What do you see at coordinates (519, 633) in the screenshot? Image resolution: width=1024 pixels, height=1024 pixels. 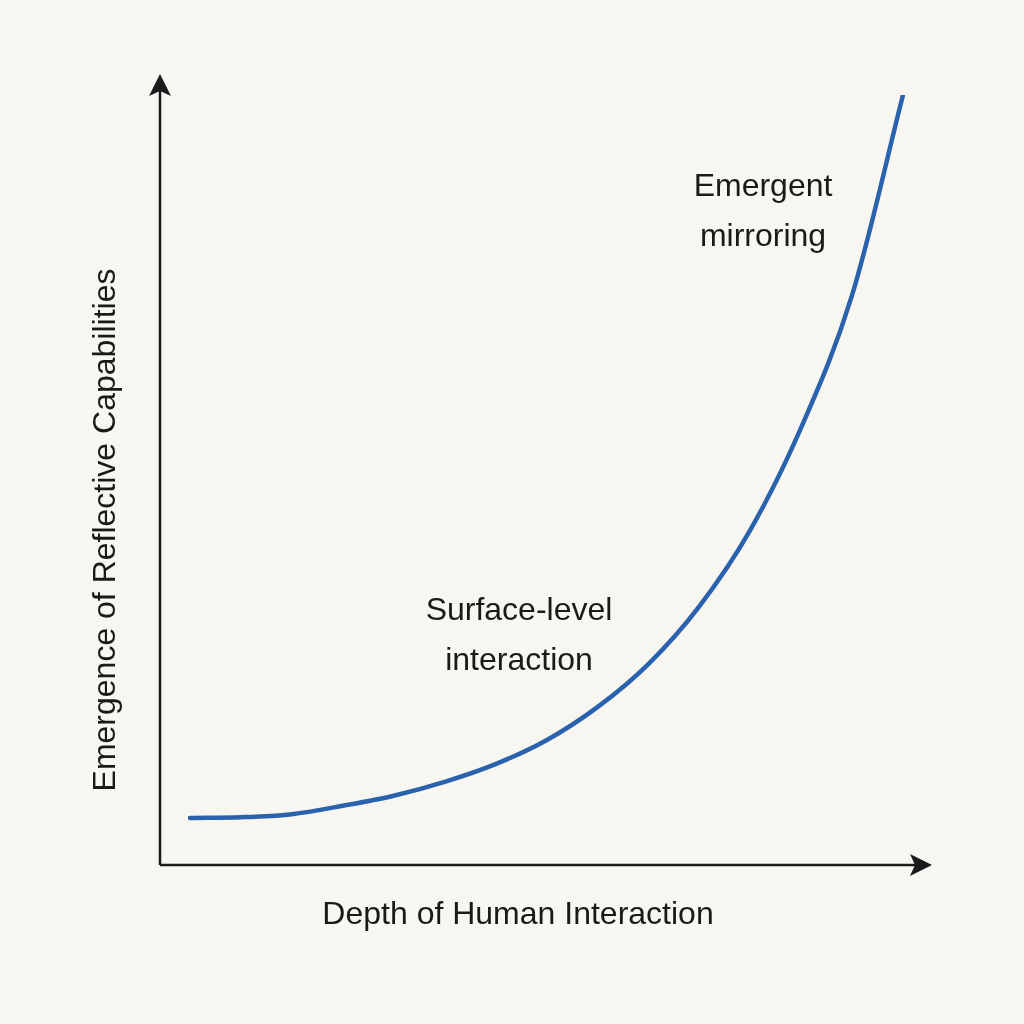 I see `annotation: Surface-level interaction` at bounding box center [519, 633].